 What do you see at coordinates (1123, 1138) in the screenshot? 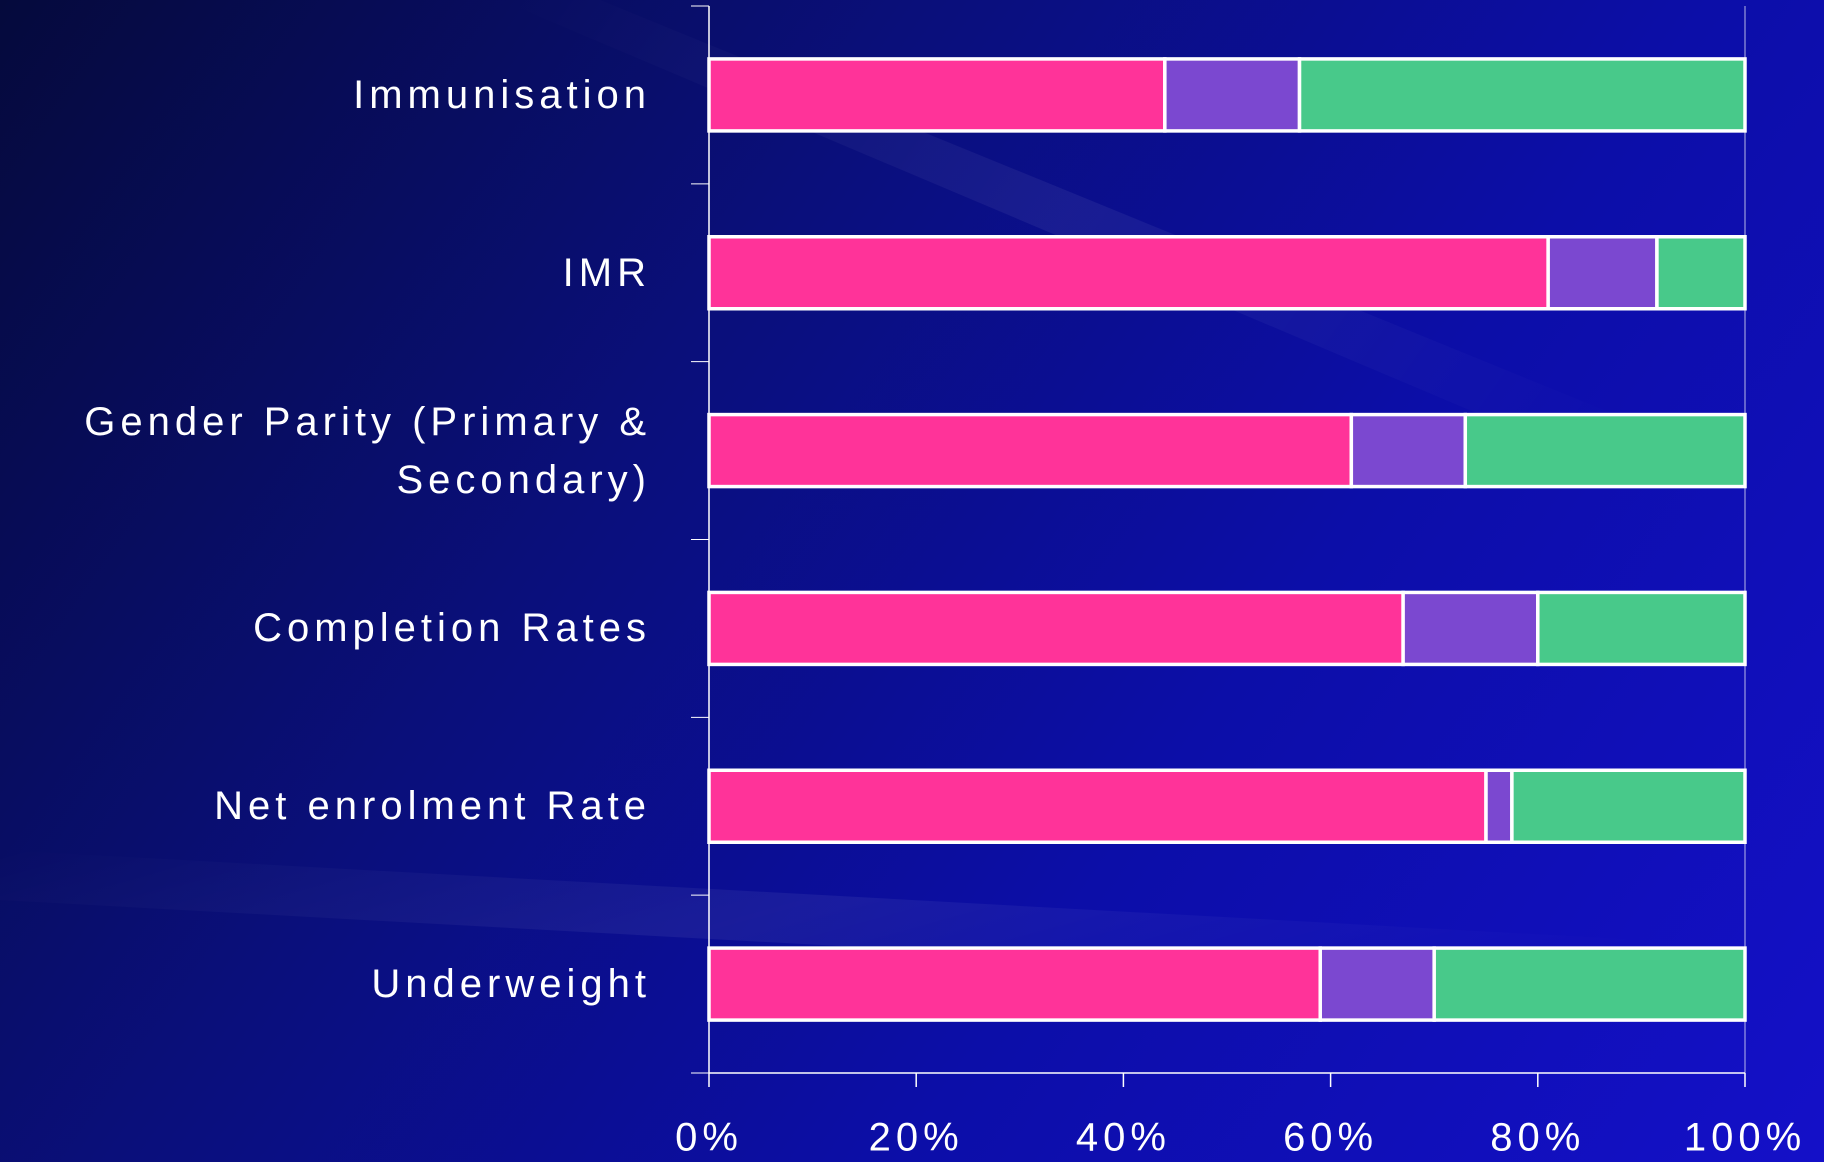
I see `x-tick-label: 40%` at bounding box center [1123, 1138].